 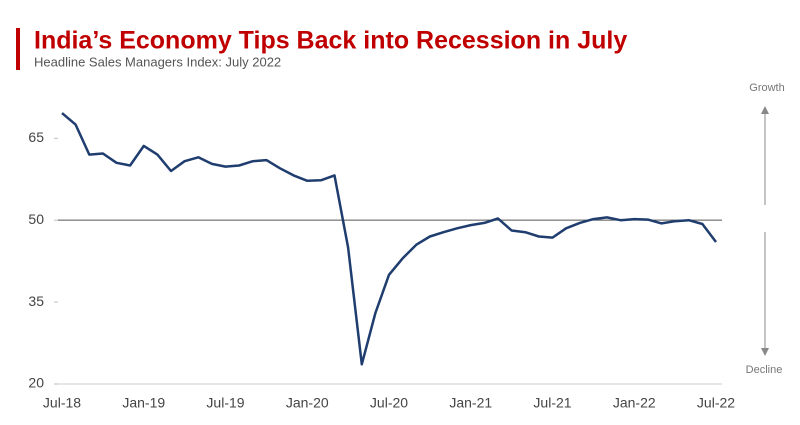 I want to click on x-tick-label: Jan-19, so click(x=143, y=403).